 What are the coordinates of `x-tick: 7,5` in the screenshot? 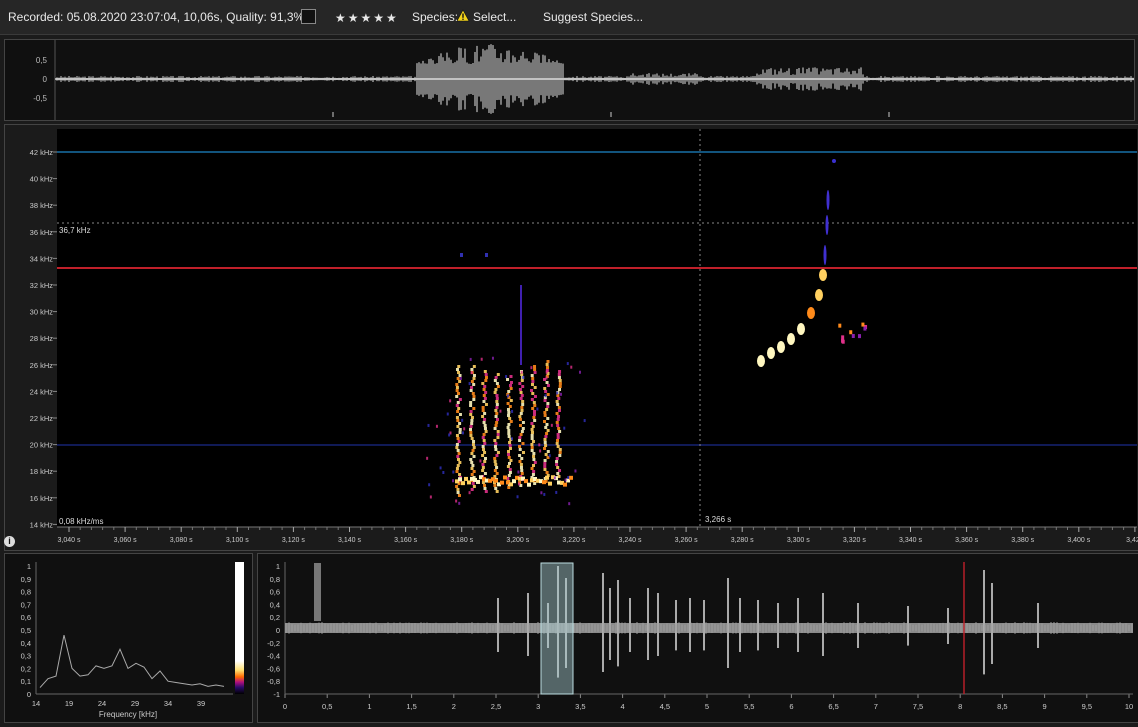 It's located at (918, 706).